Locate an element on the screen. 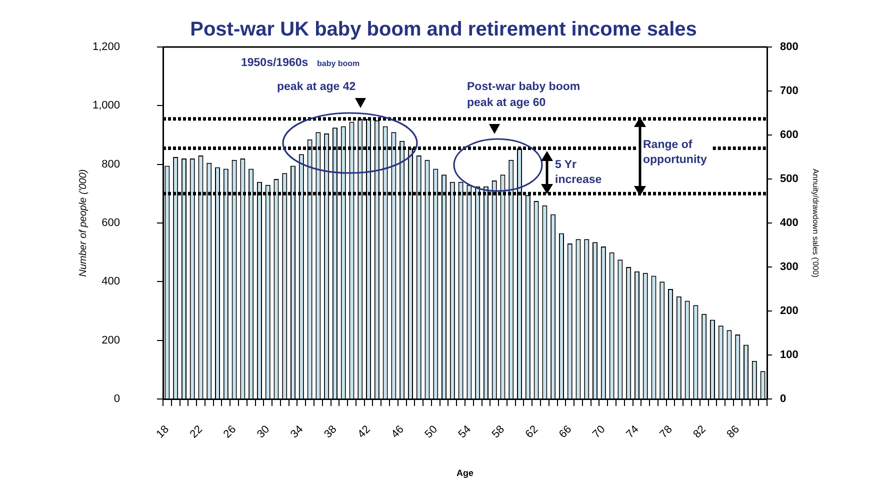  y-tick-label: 600 is located at coordinates (111, 223).